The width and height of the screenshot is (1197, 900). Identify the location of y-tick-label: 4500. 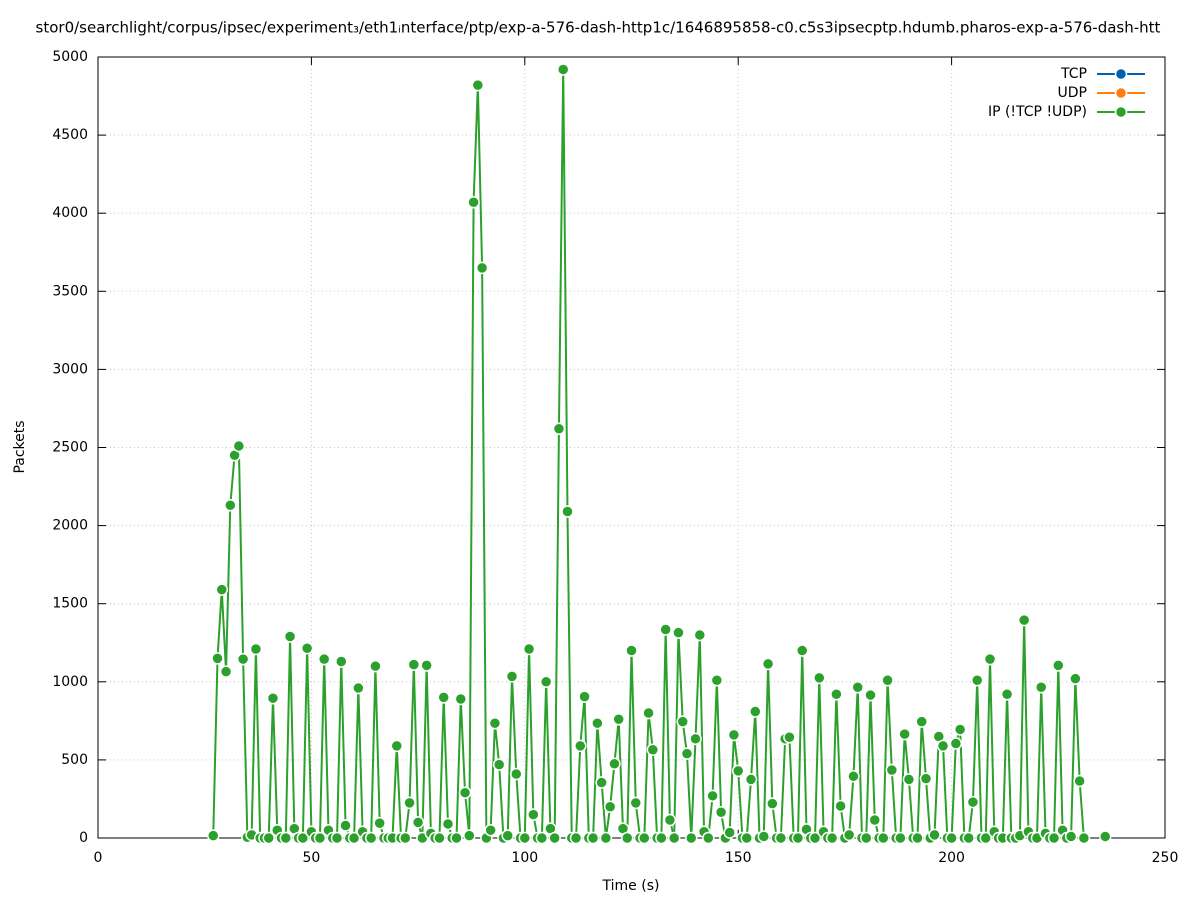
(70, 135).